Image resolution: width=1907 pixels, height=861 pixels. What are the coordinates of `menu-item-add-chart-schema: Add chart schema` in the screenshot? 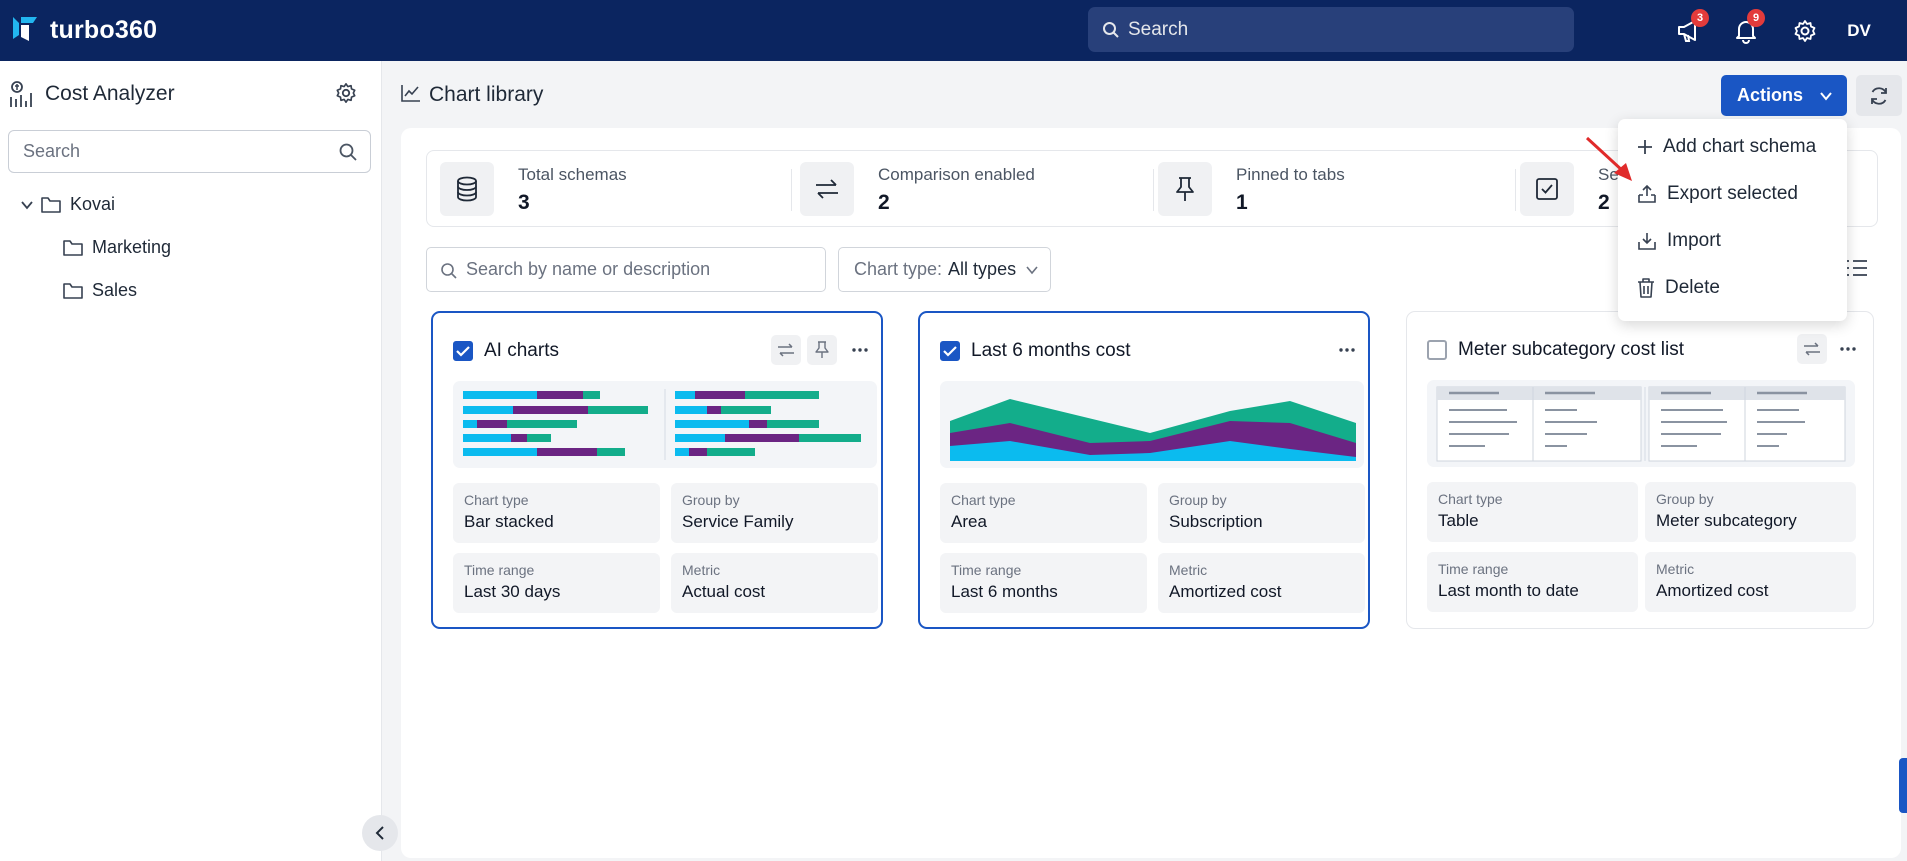 It's located at (1726, 147).